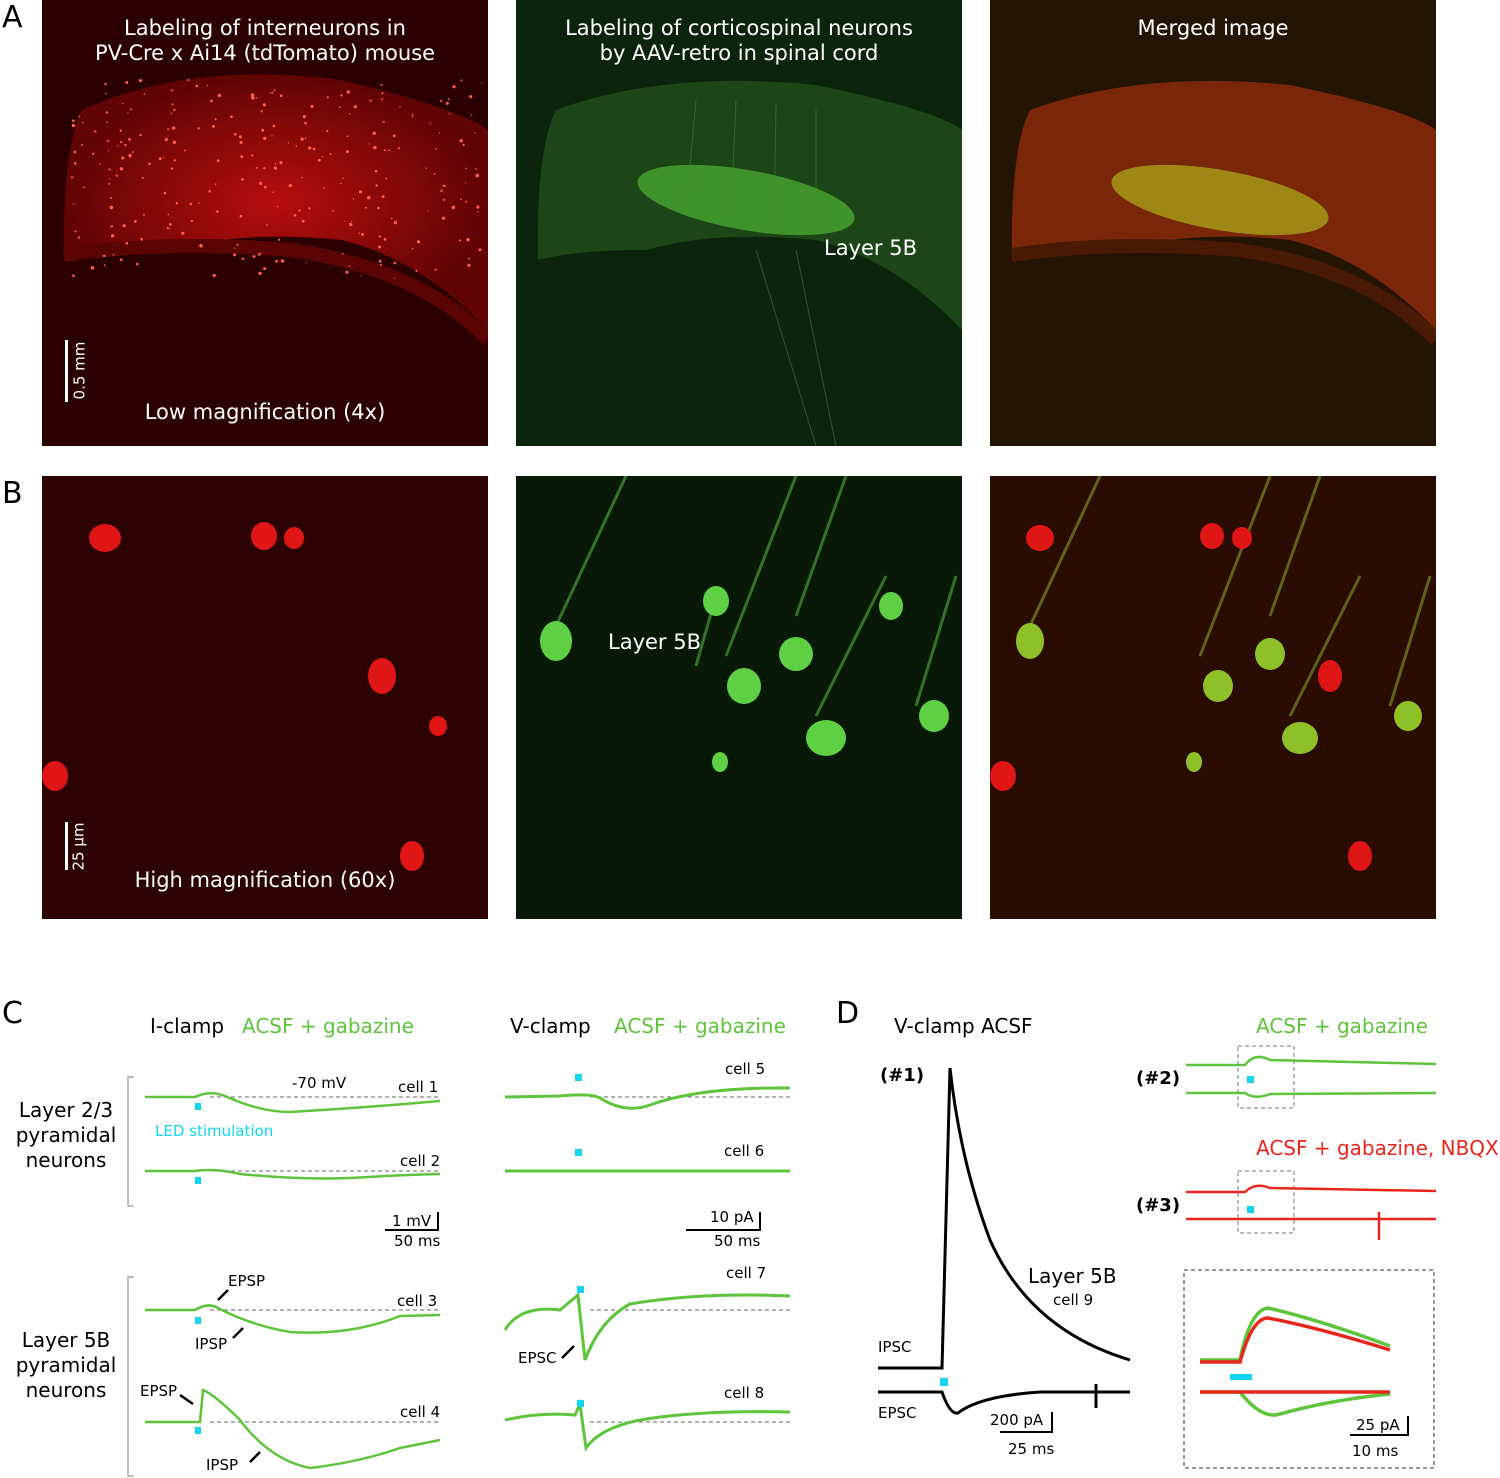  What do you see at coordinates (12, 493) in the screenshot?
I see `panel-label-b: B` at bounding box center [12, 493].